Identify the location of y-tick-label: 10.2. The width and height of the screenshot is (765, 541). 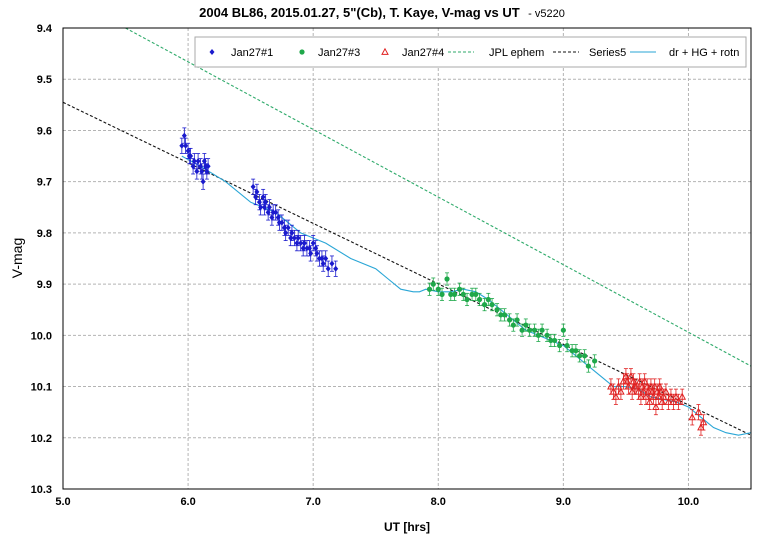
(41, 439).